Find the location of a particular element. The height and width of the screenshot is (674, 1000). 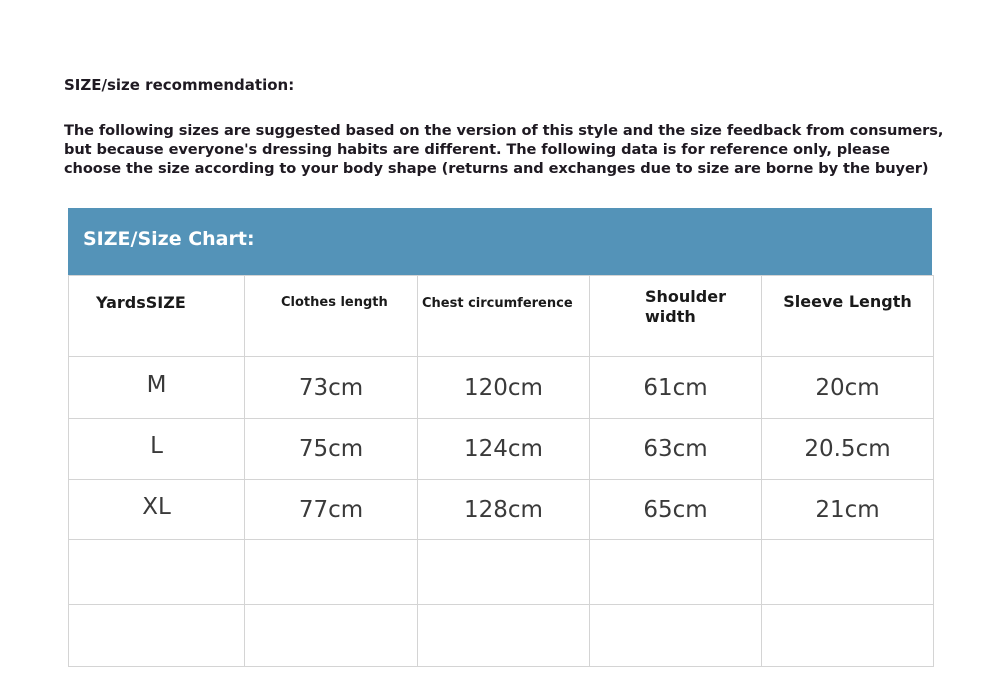

table-cell: 61cm is located at coordinates (675, 387).